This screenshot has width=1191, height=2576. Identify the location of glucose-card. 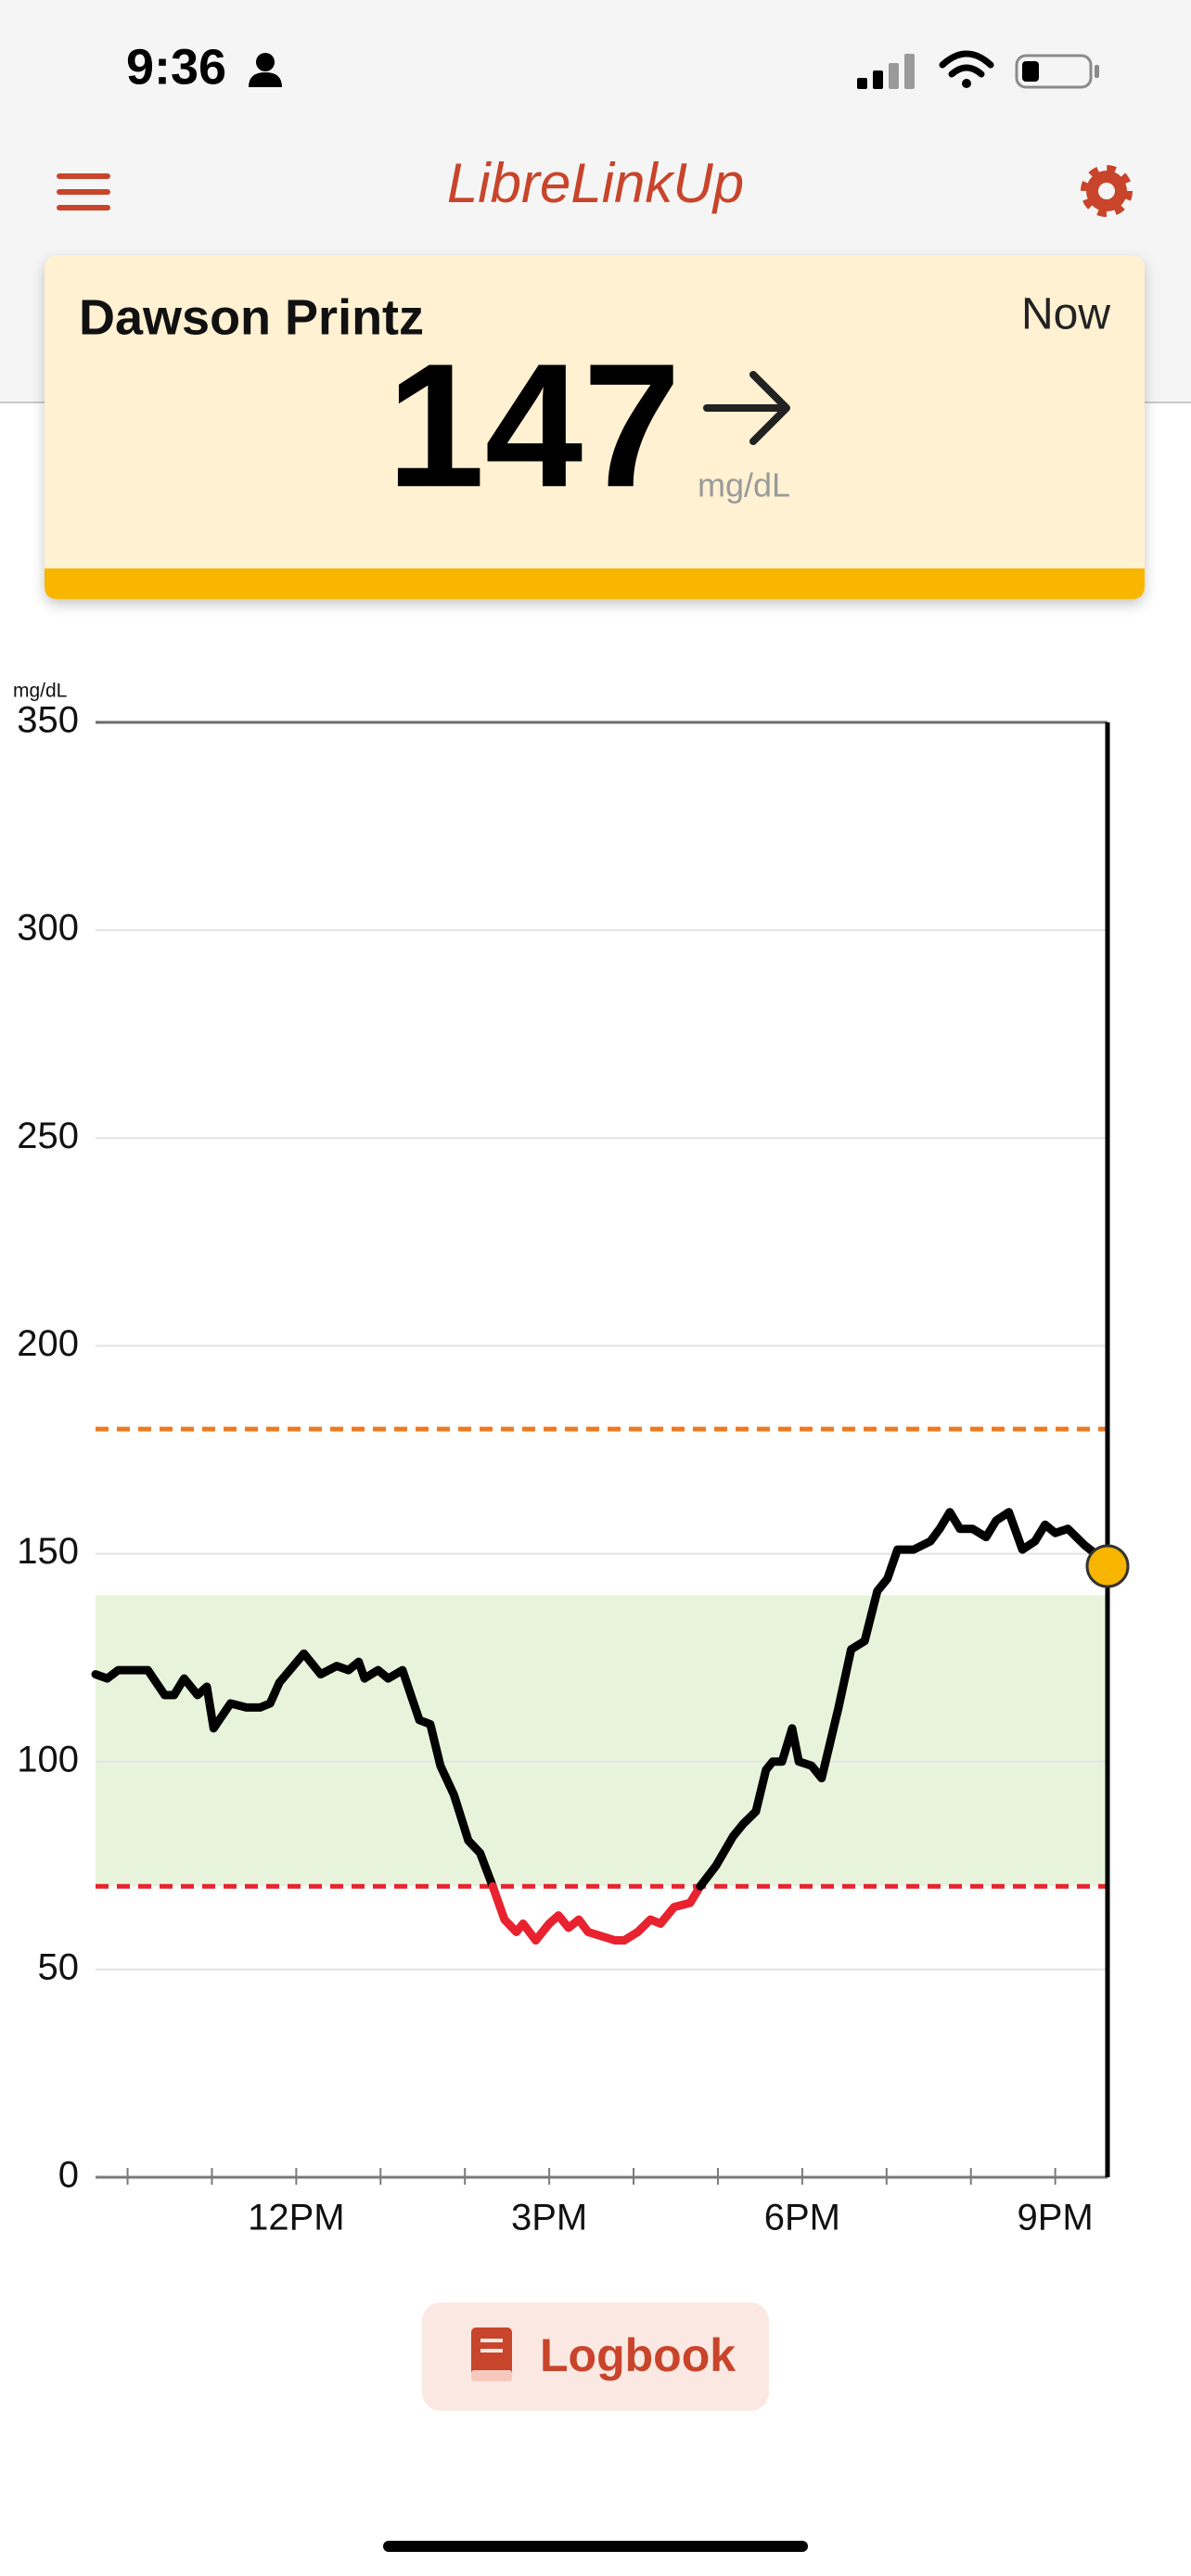
(595, 427).